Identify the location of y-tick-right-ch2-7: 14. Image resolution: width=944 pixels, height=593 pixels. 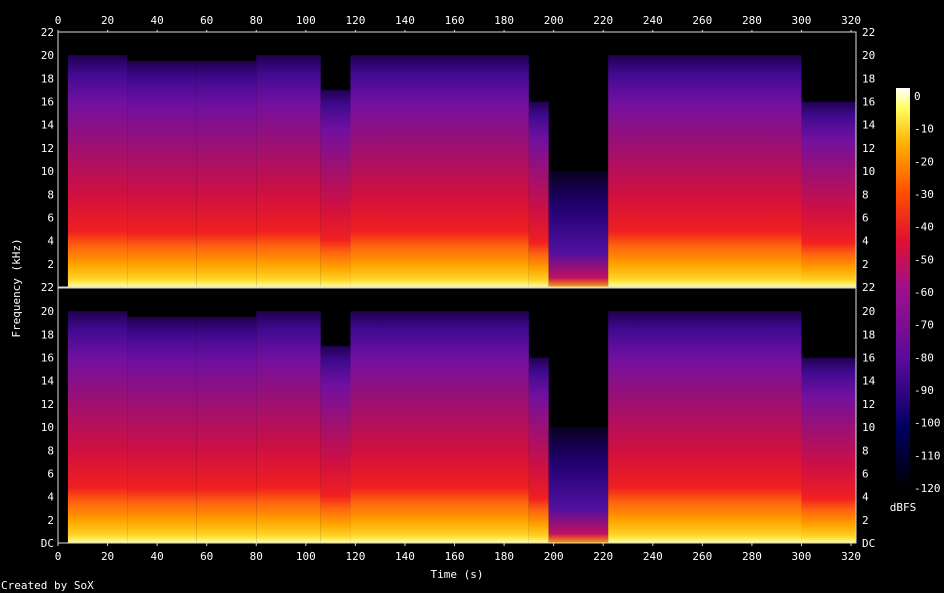
(869, 381).